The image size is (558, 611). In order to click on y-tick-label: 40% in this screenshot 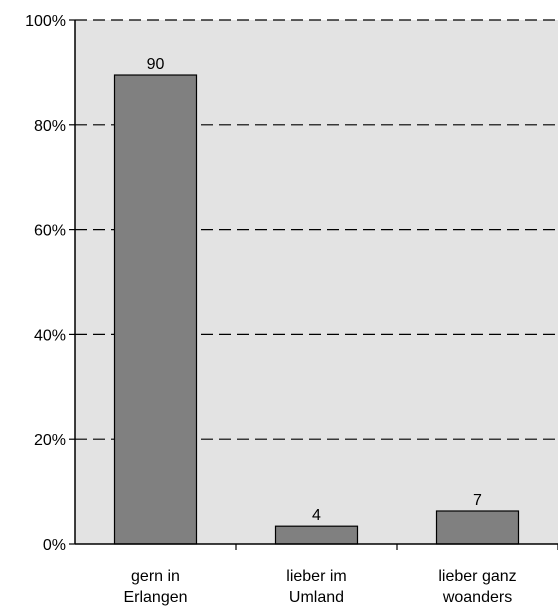, I will do `click(50, 335)`.